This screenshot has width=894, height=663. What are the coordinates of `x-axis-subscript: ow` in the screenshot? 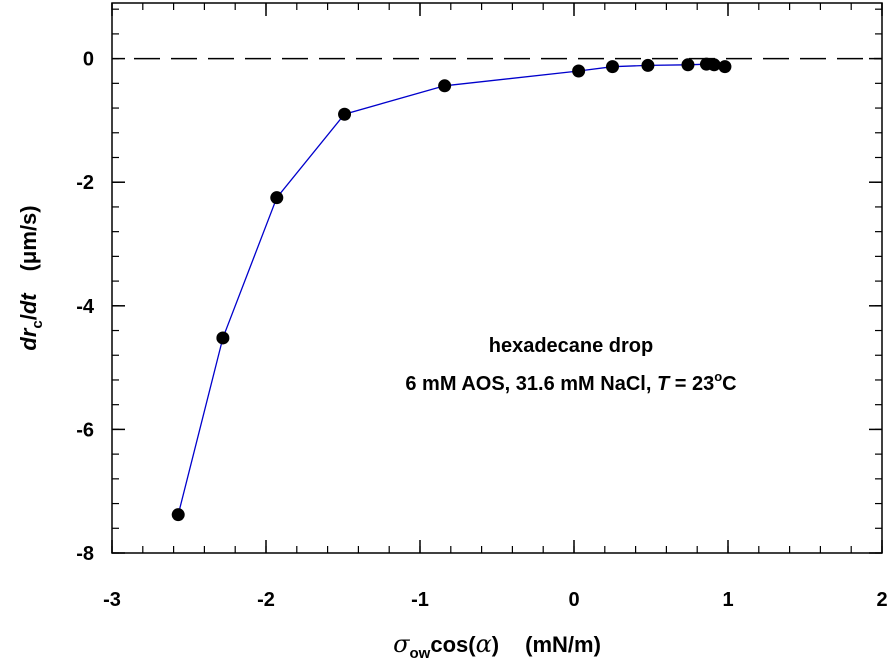 It's located at (419, 653).